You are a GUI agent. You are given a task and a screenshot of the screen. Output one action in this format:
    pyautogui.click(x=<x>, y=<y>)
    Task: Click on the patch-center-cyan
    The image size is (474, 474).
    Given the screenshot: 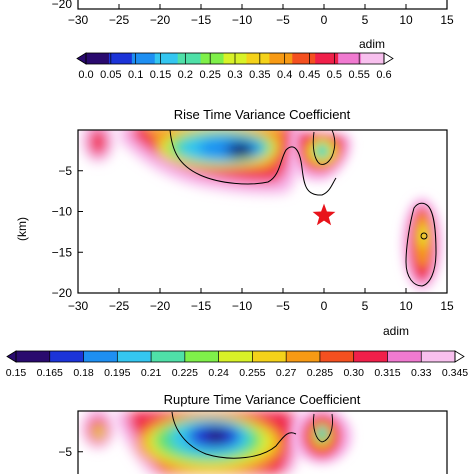 What is the action you would take?
    pyautogui.click(x=322, y=151)
    